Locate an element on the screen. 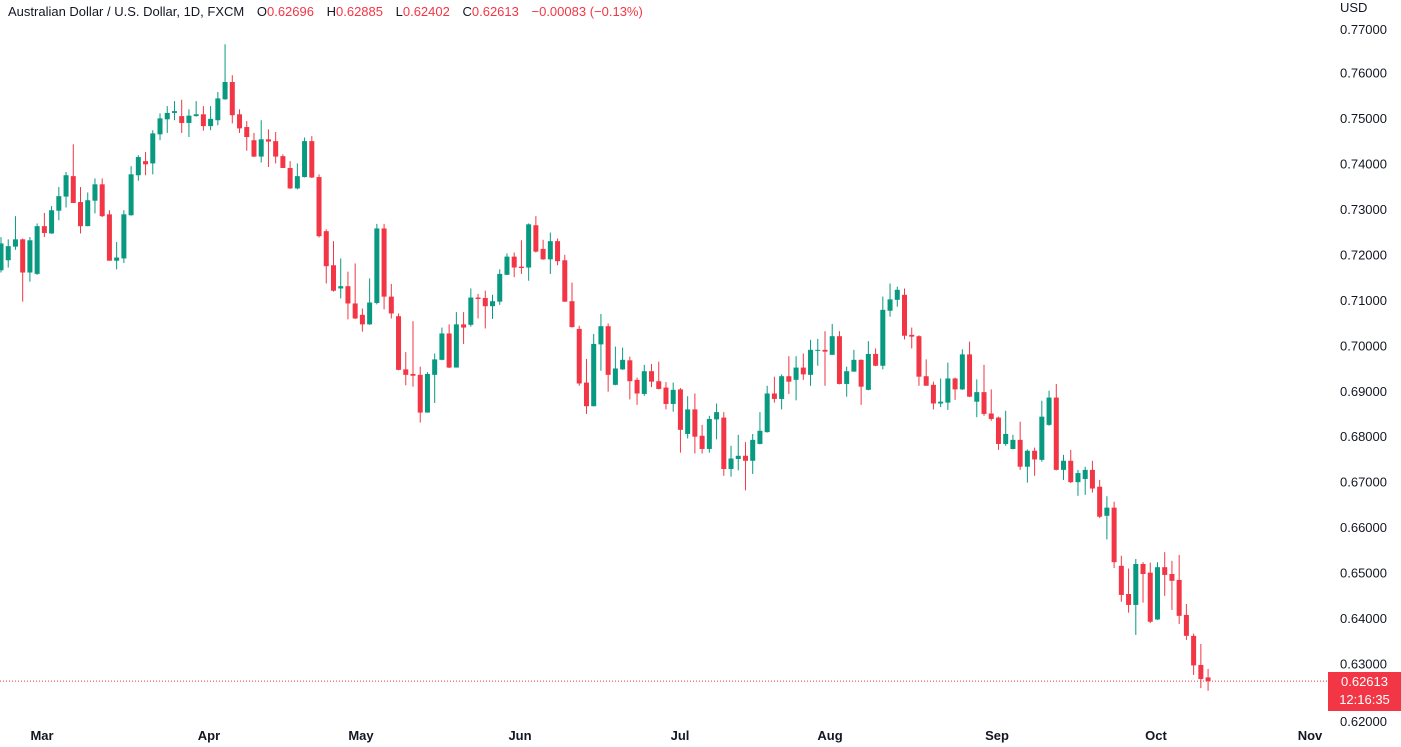 Image resolution: width=1401 pixels, height=747 pixels. close-label: C is located at coordinates (467, 11).